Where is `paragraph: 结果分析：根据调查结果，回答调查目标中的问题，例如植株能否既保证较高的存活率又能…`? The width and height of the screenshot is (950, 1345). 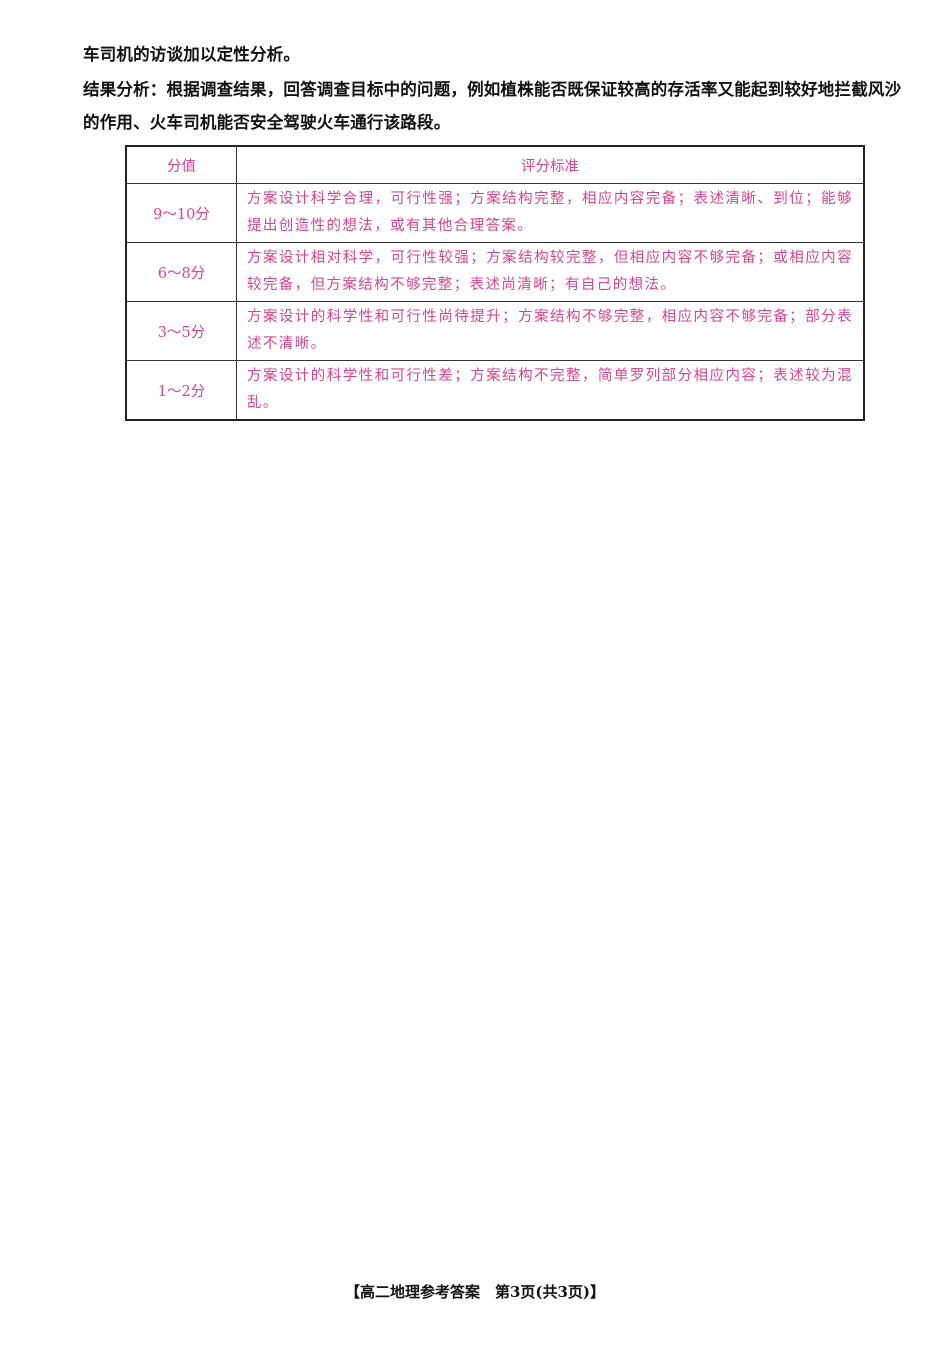
paragraph: 结果分析：根据调查结果，回答调查目标中的问题，例如植株能否既保证较高的存活率又能… is located at coordinates (492, 106).